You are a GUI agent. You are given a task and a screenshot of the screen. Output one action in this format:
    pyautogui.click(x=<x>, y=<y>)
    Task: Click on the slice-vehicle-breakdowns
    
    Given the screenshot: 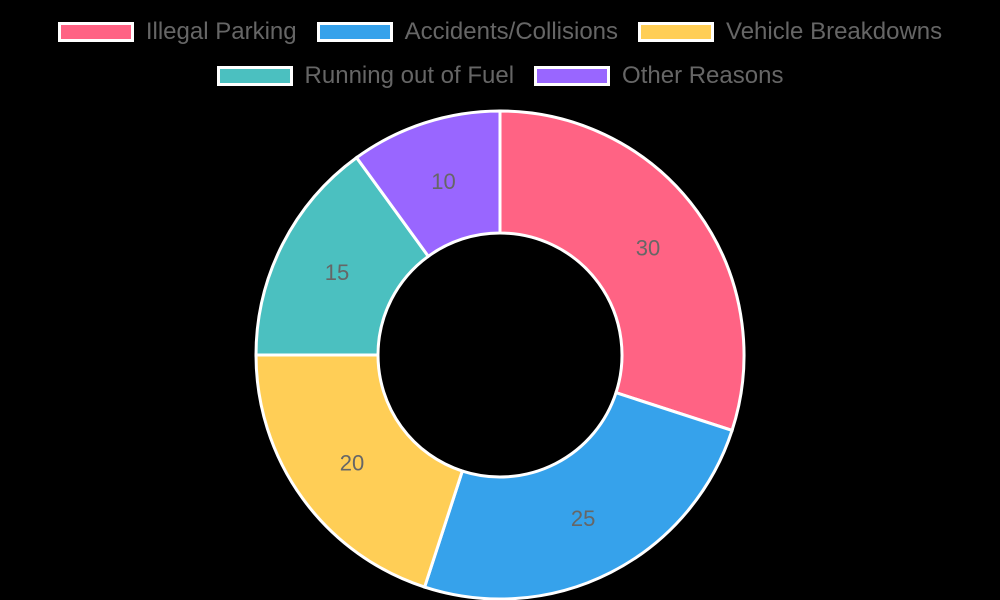 What is the action you would take?
    pyautogui.click(x=359, y=471)
    